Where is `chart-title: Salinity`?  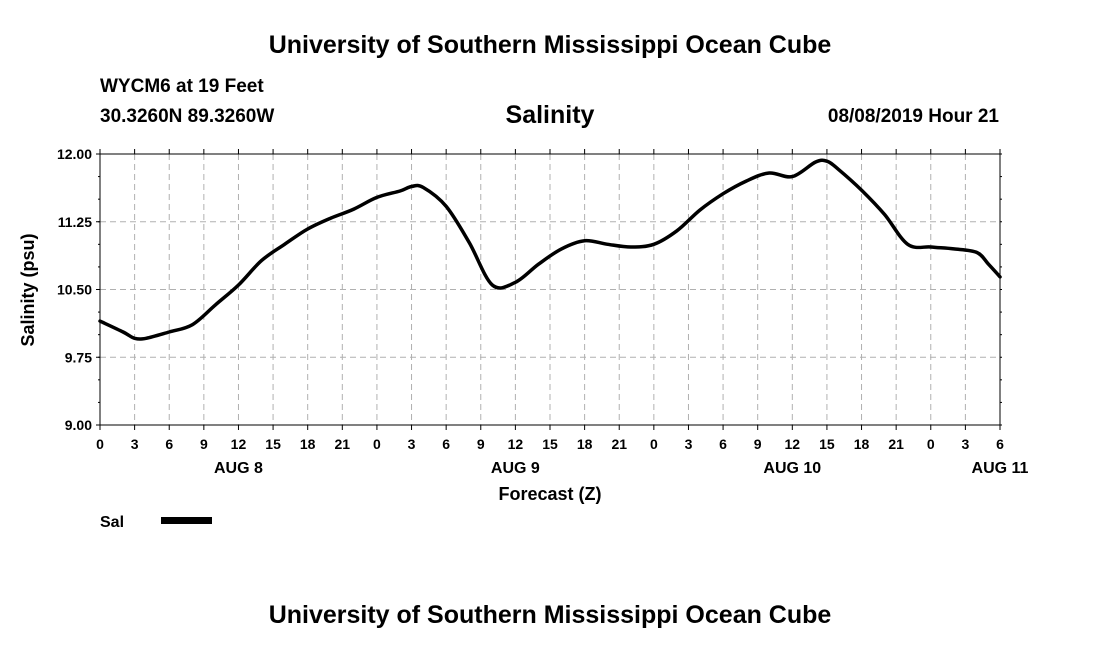
chart-title: Salinity is located at coordinates (550, 115).